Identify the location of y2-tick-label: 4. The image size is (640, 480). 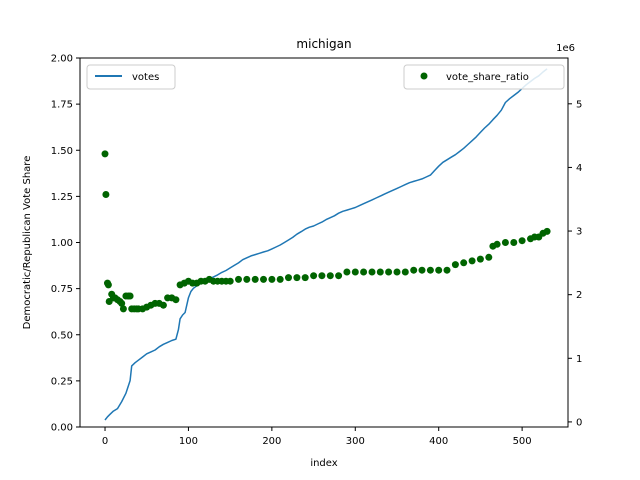
(579, 168).